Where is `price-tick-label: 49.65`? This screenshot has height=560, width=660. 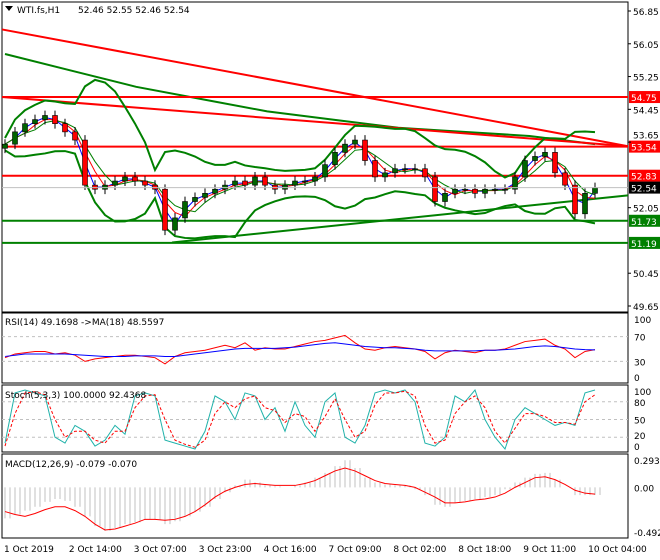
price-tick-label: 49.65 is located at coordinates (646, 308).